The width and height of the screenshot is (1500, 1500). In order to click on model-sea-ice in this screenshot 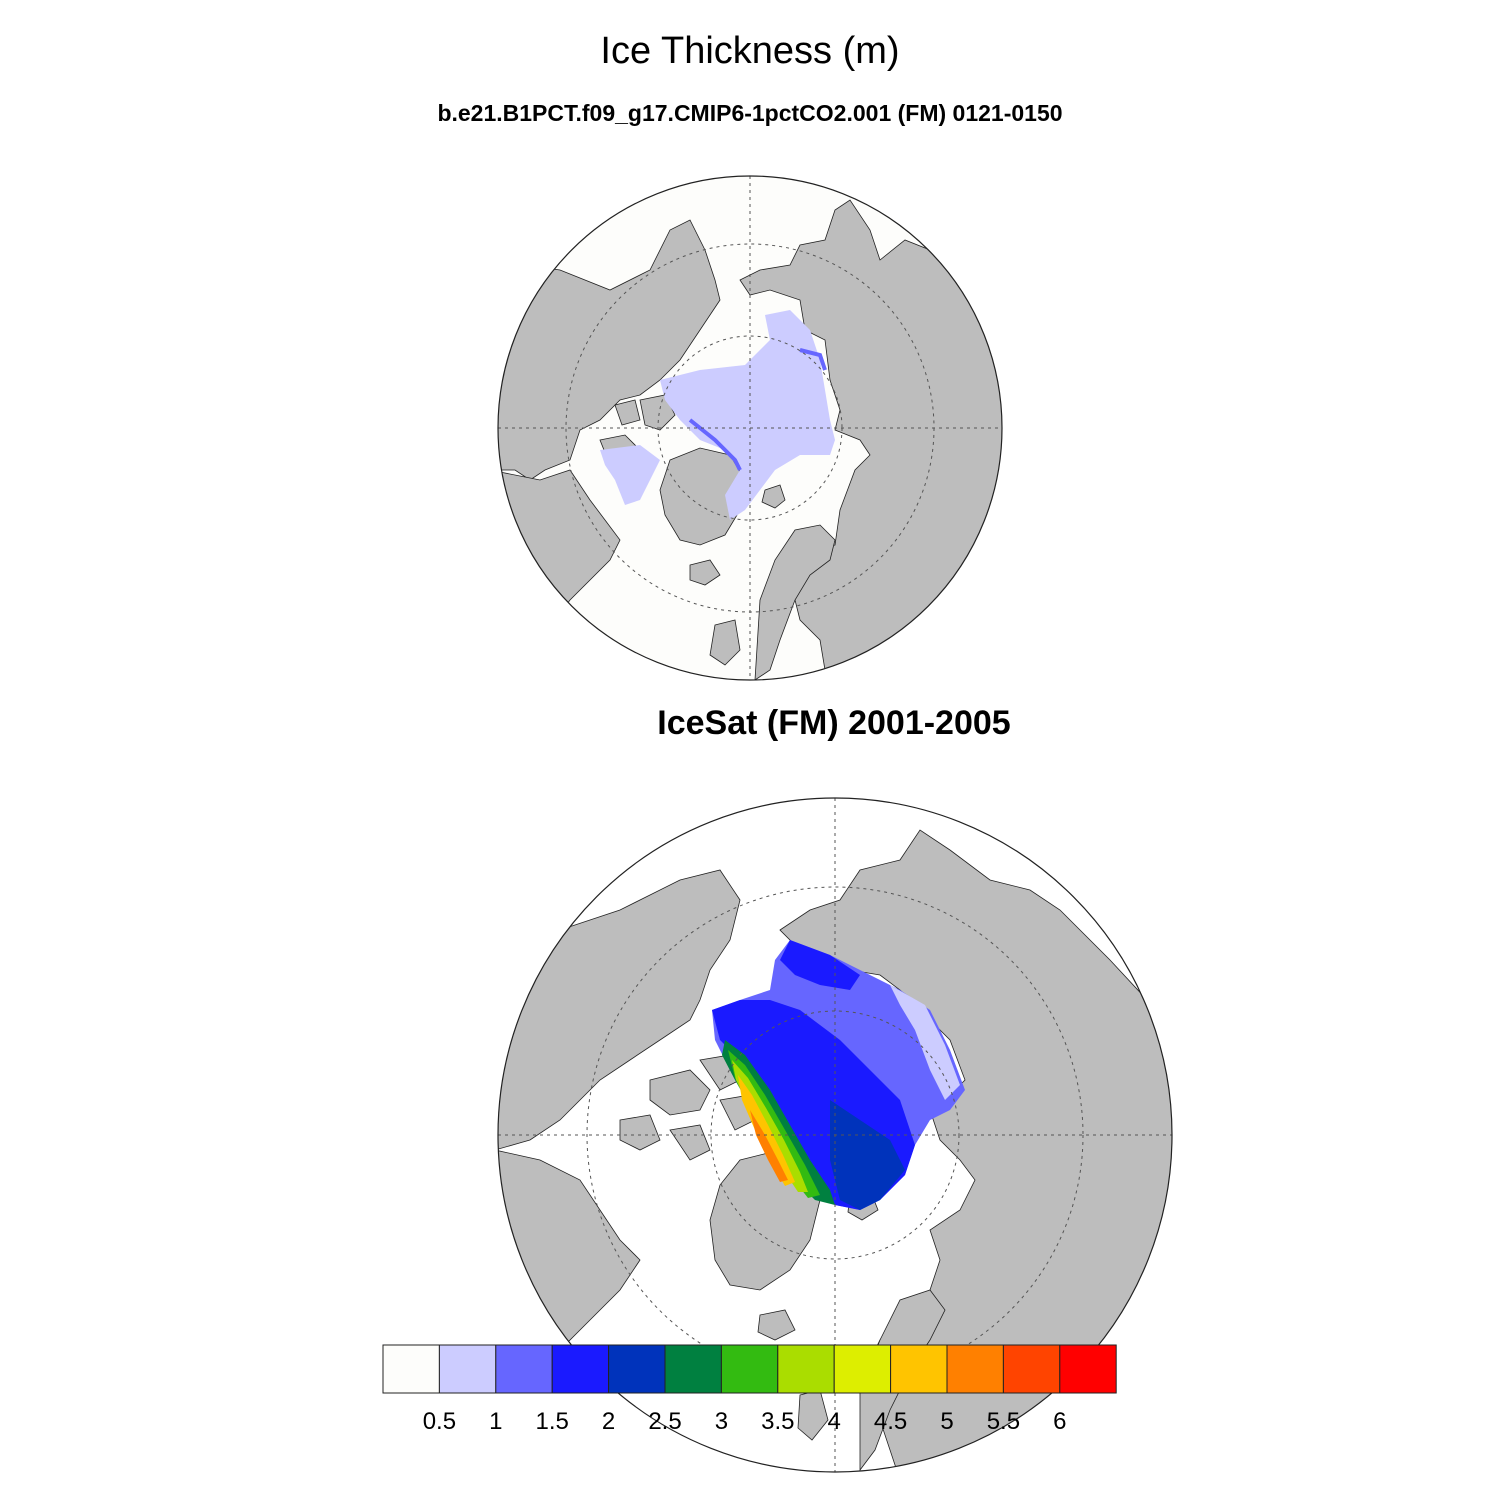, I will do `click(747, 415)`.